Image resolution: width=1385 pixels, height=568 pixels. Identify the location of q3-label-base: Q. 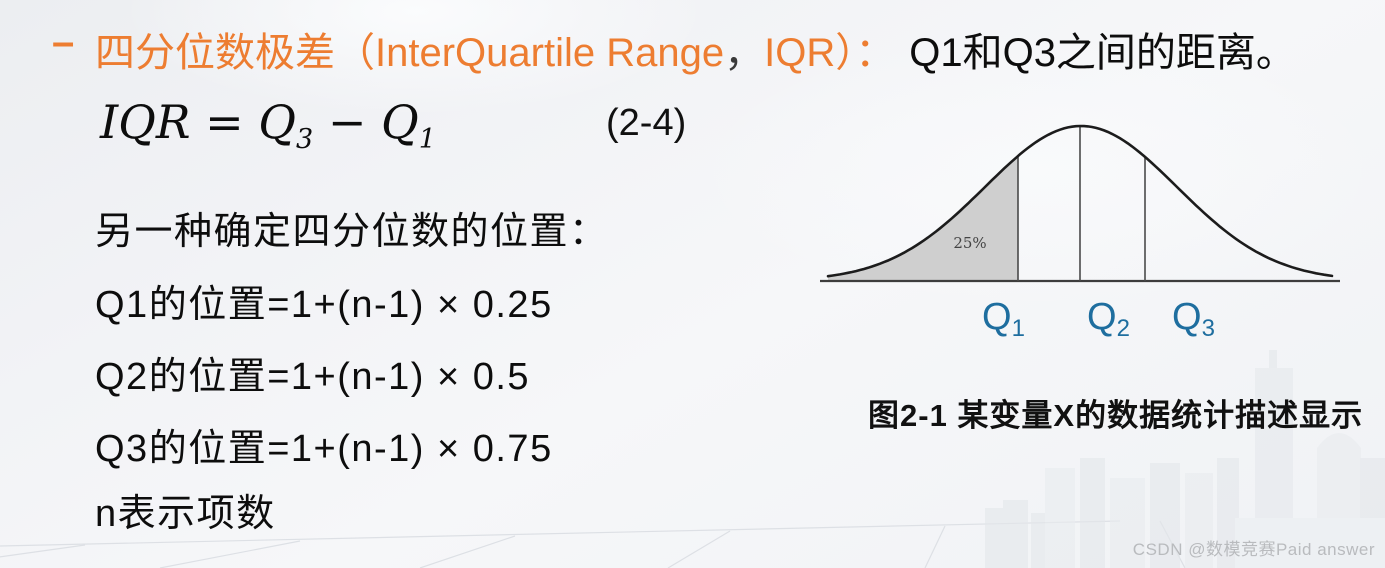
(1187, 317).